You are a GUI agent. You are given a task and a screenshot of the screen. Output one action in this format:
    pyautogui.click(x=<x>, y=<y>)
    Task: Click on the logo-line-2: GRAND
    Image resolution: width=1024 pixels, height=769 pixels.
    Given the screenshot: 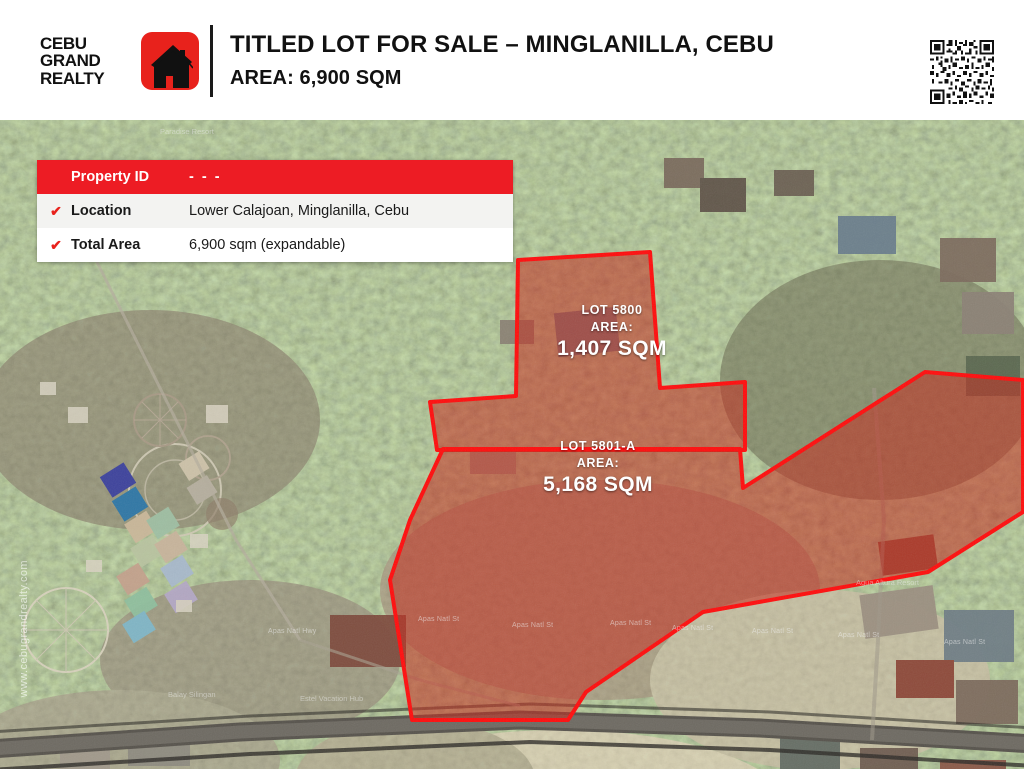 What is the action you would take?
    pyautogui.click(x=70, y=61)
    